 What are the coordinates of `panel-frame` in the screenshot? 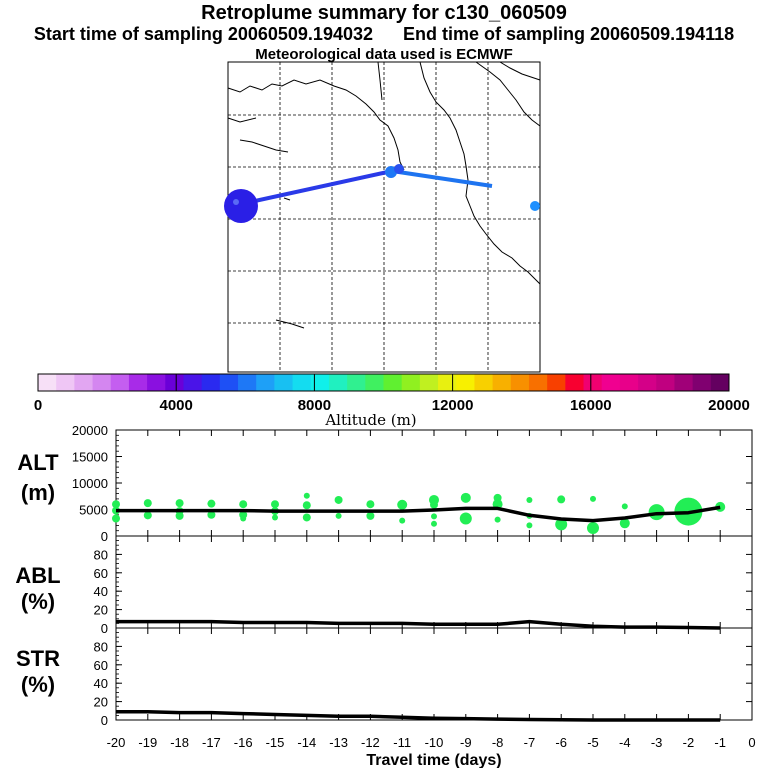 It's located at (434, 674).